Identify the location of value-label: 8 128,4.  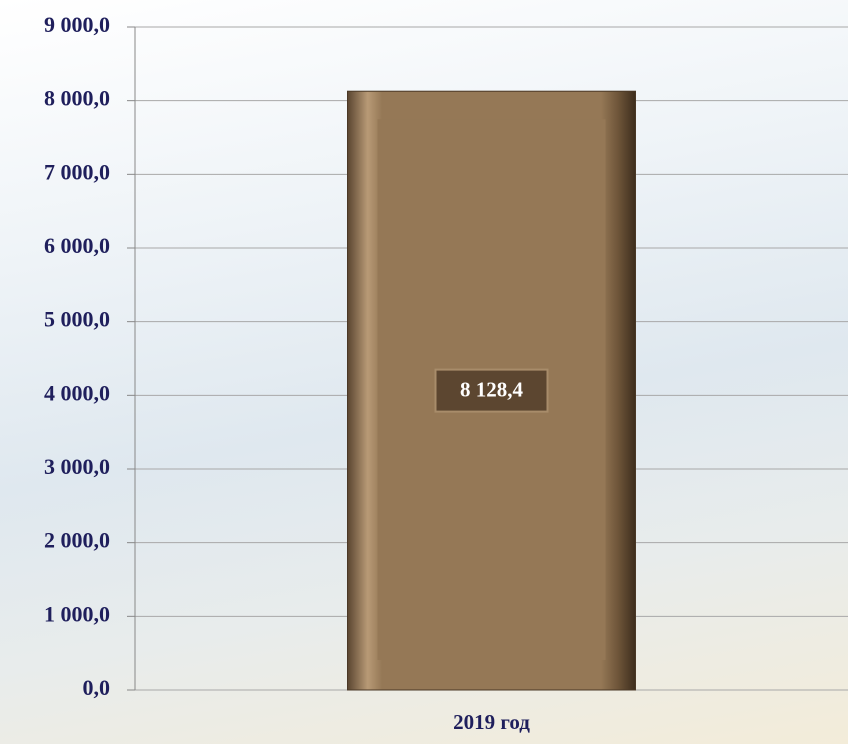
(492, 389).